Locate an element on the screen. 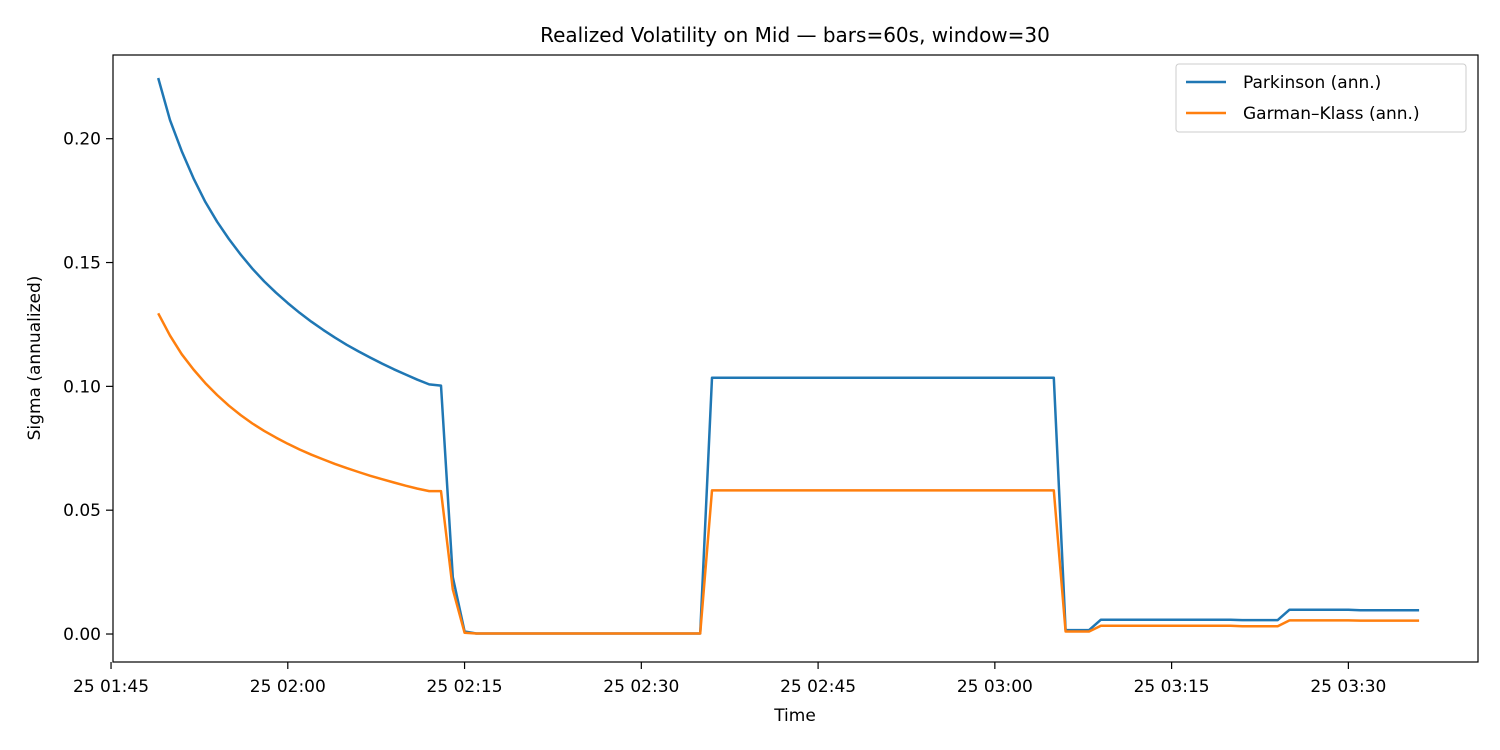 This screenshot has height=750, width=1500. y-tick-label-4: 0.20 is located at coordinates (82, 140).